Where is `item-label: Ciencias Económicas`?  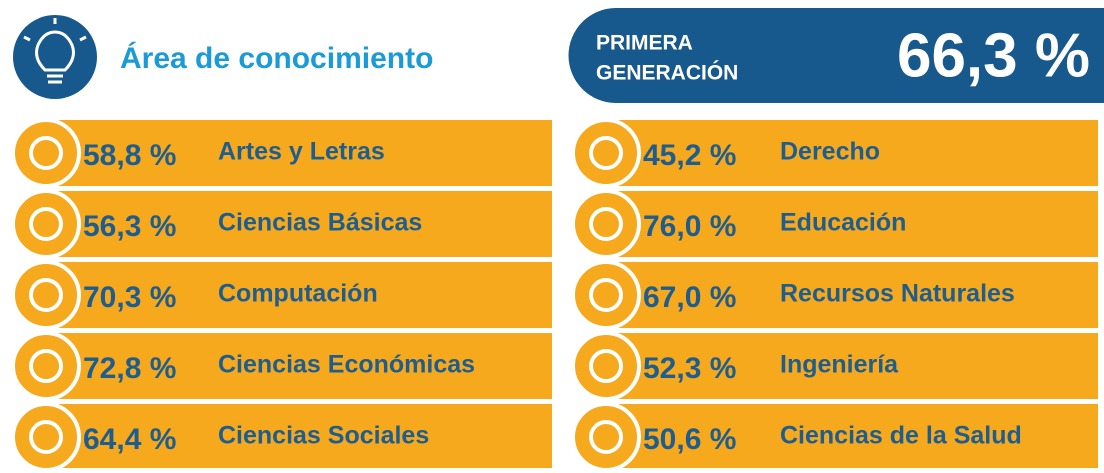
item-label: Ciencias Económicas is located at coordinates (346, 365).